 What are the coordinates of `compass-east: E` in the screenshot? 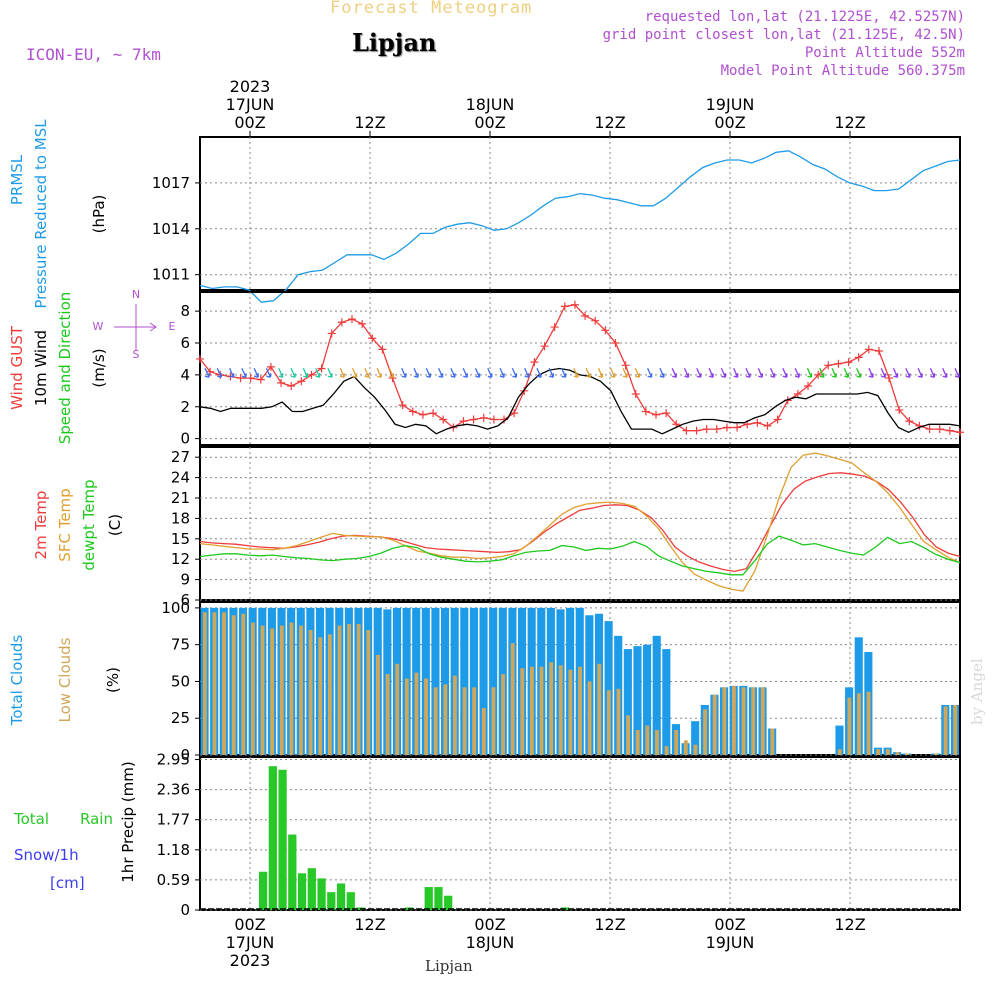 It's located at (172, 326).